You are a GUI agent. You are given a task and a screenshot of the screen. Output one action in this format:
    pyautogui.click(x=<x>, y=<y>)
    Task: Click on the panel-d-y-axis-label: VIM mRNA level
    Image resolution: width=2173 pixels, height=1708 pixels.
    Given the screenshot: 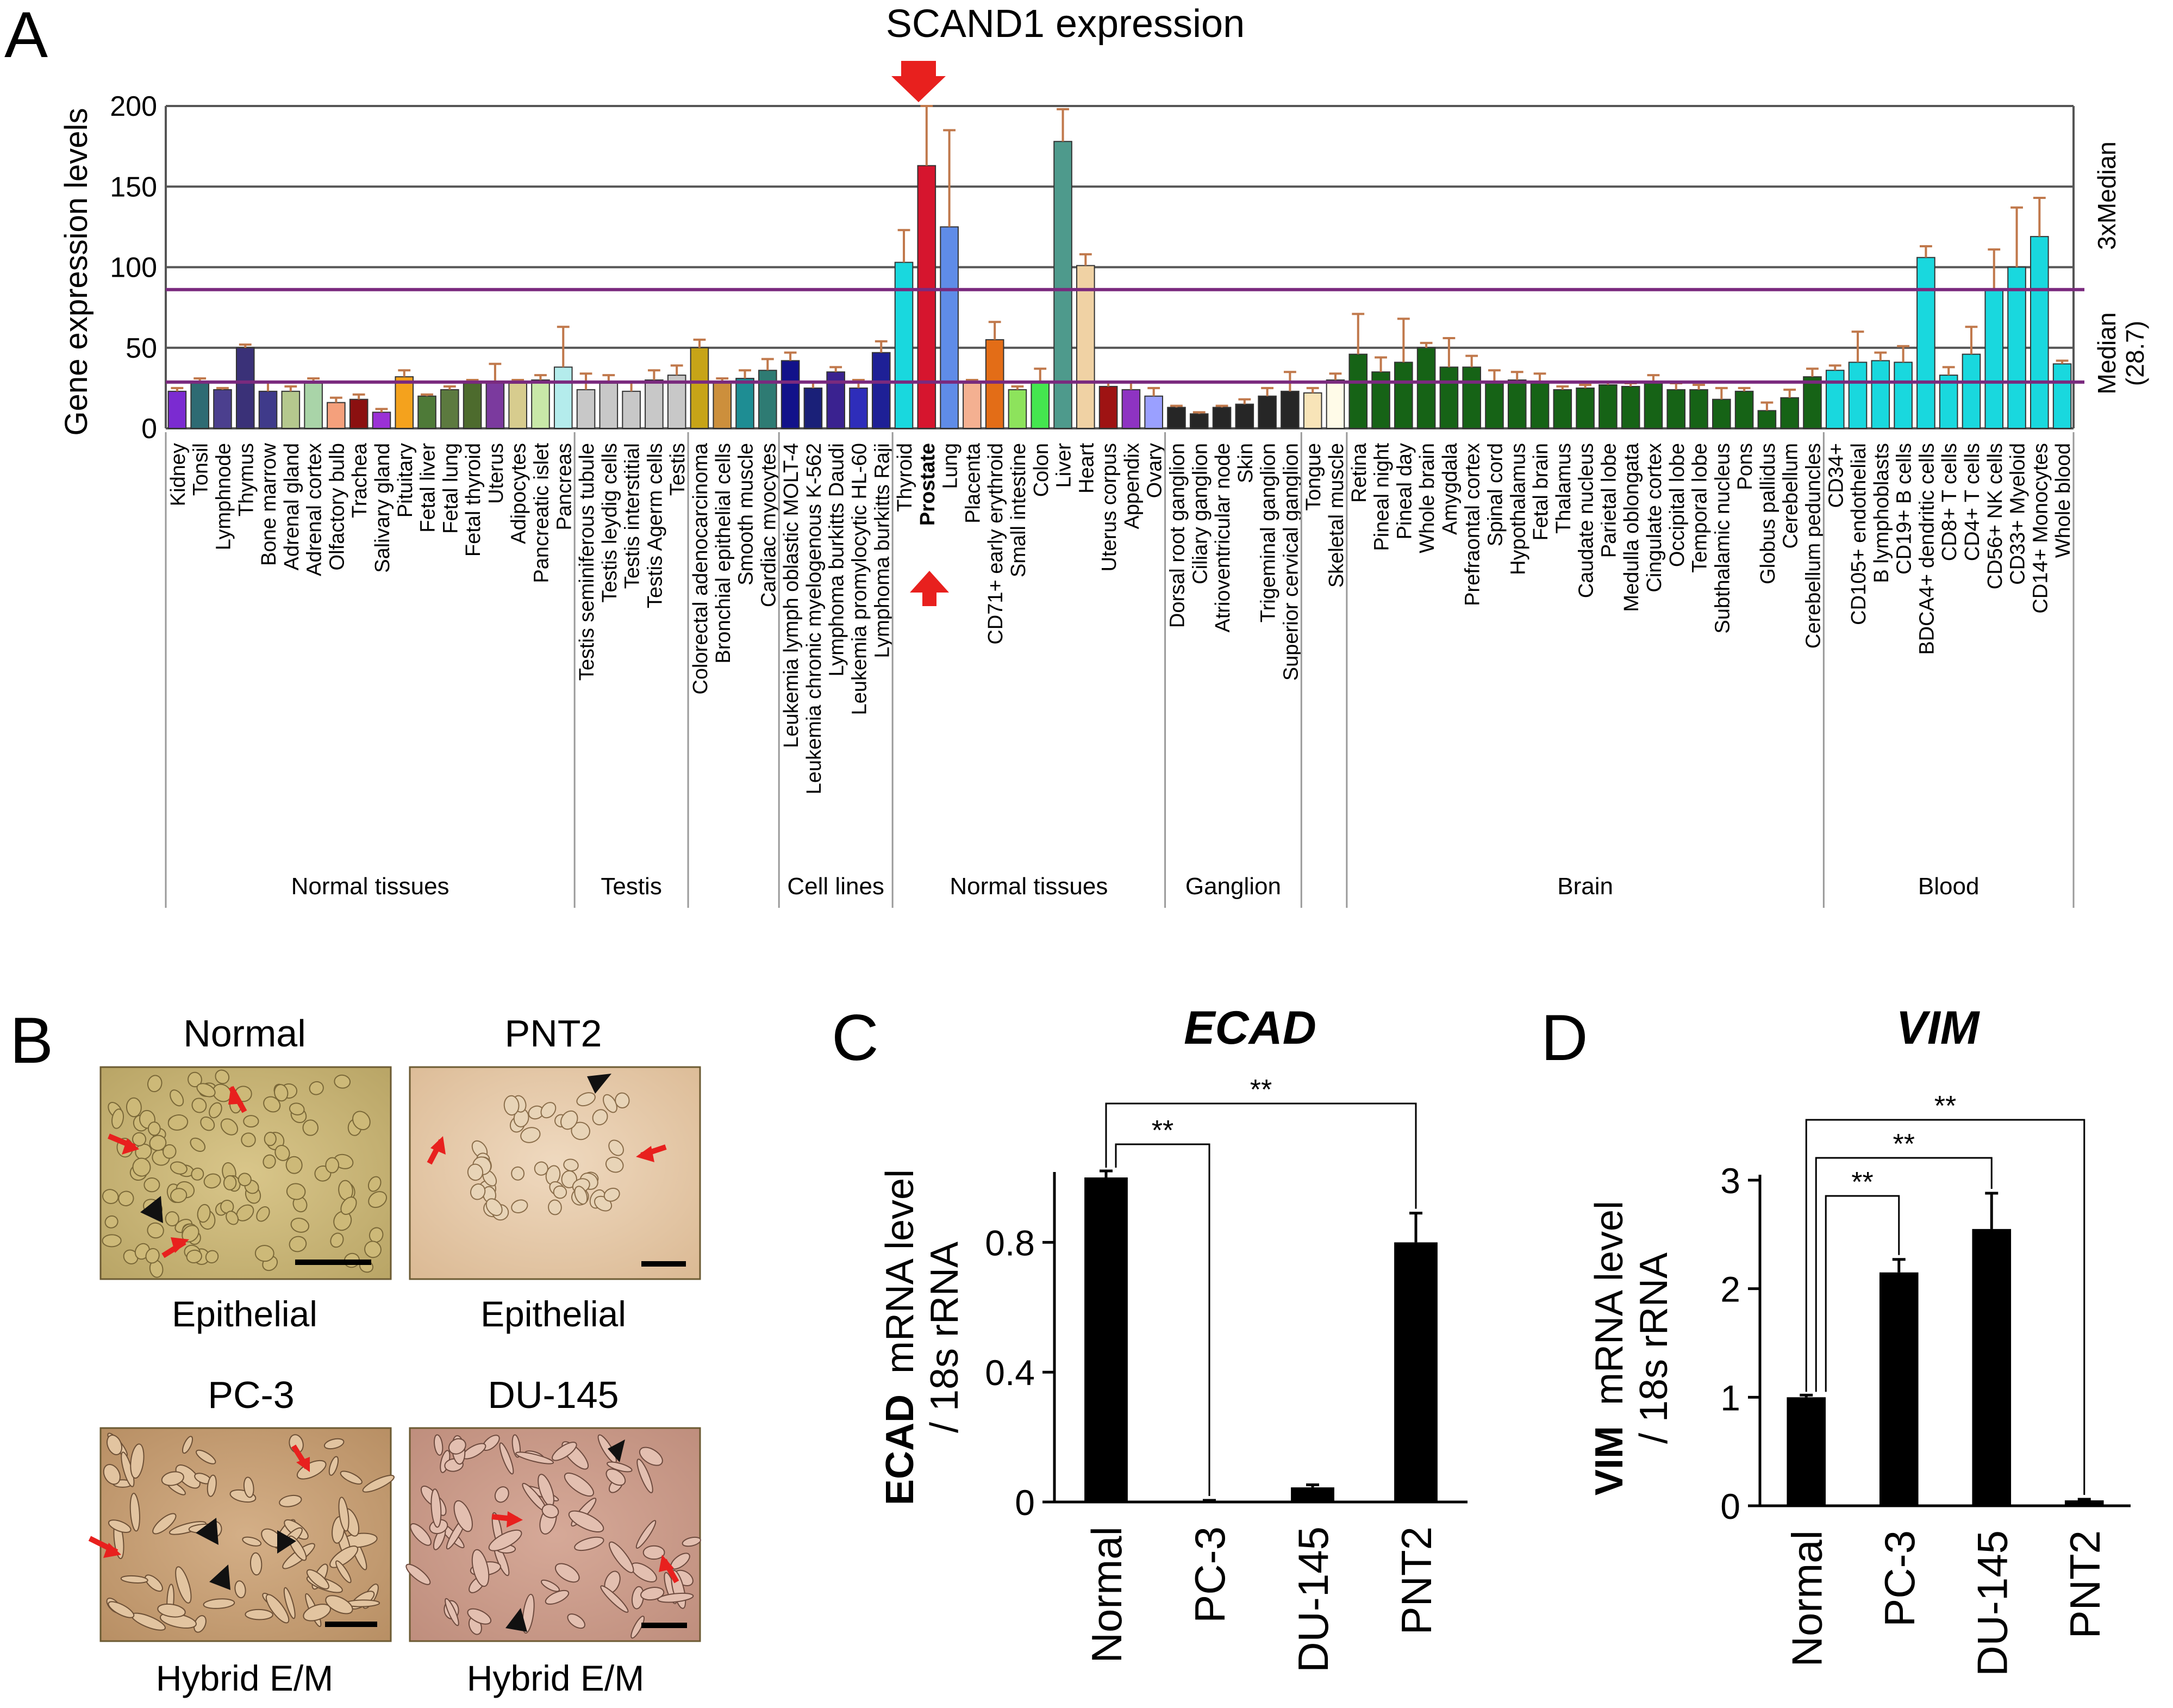 What is the action you would take?
    pyautogui.click(x=1609, y=1348)
    